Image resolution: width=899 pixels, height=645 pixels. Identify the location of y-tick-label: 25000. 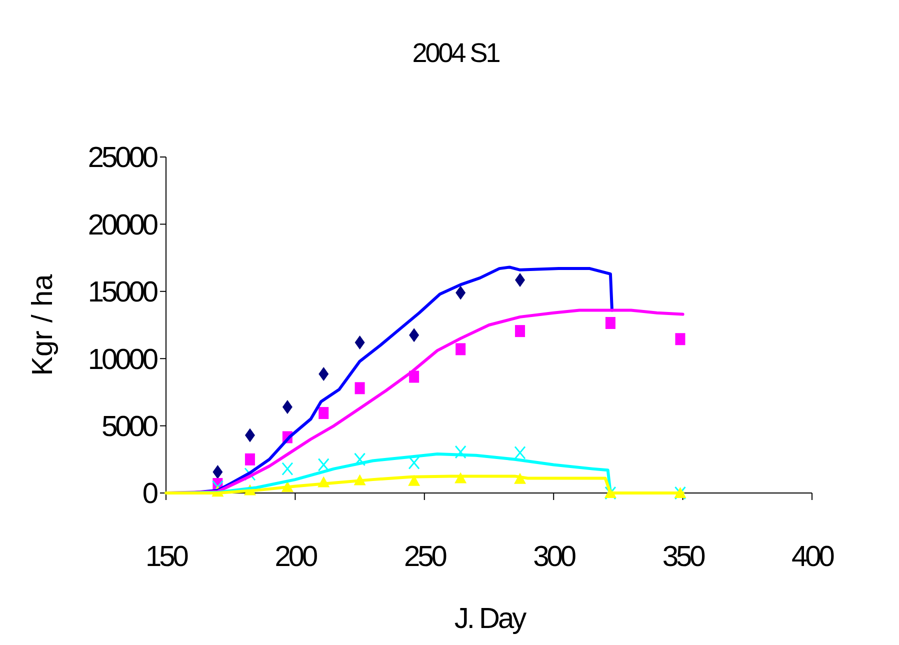
(123, 158).